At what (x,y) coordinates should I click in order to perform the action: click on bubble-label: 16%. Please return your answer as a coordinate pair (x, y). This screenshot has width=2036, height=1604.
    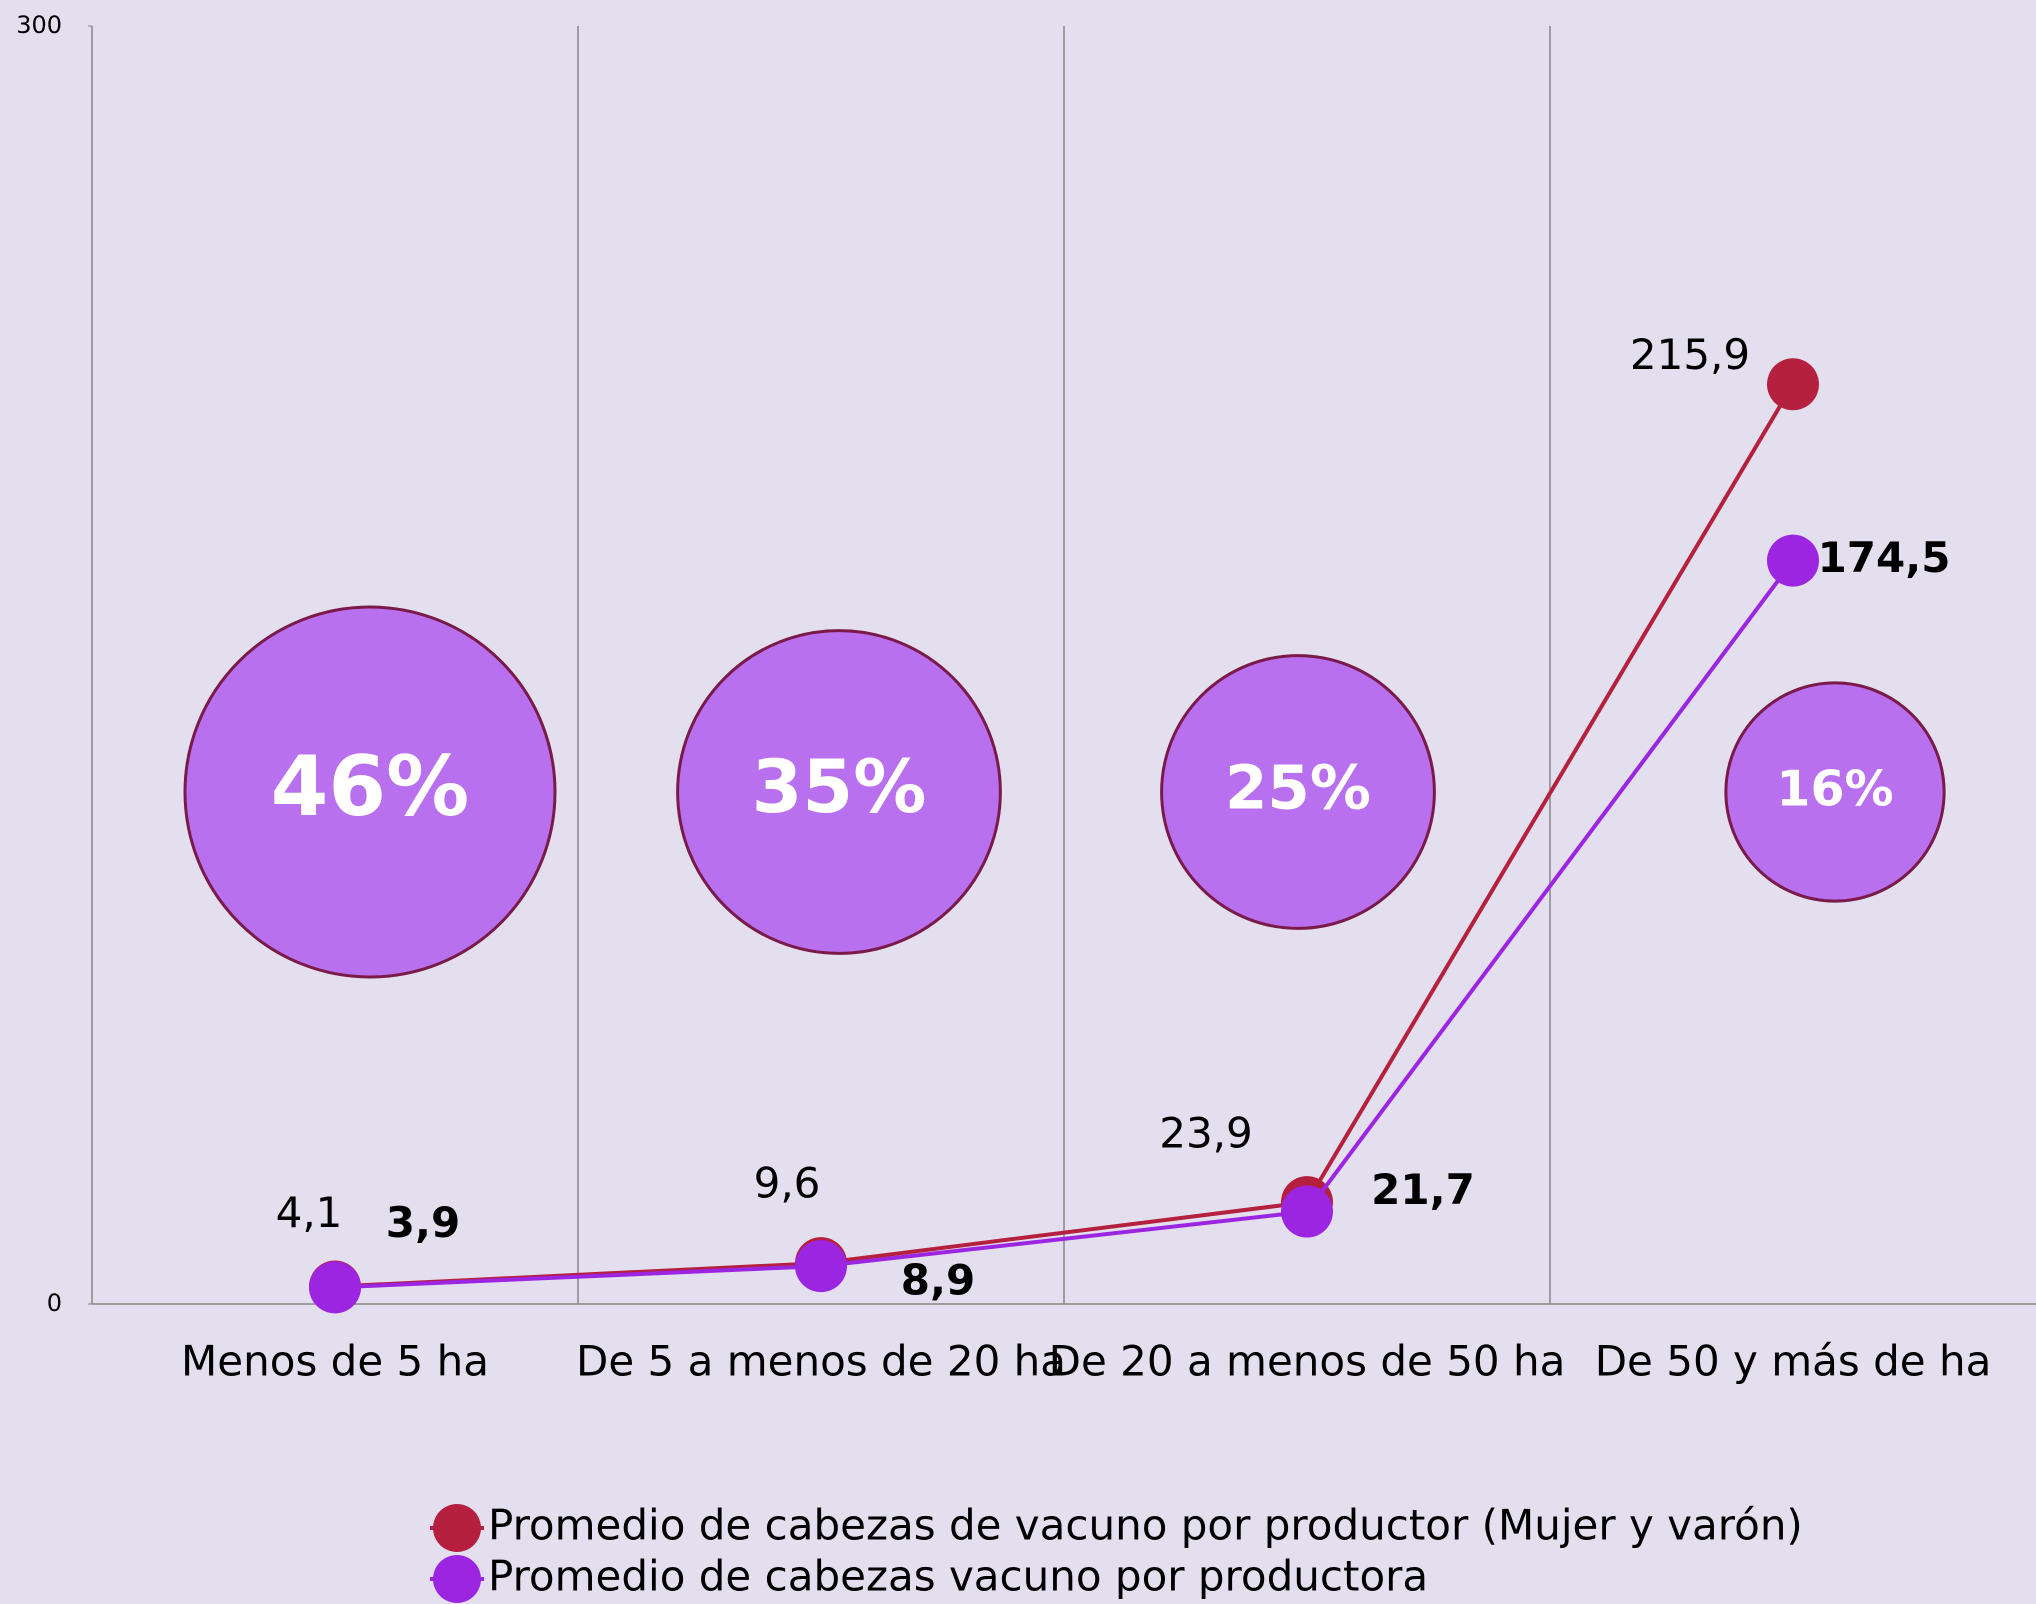
    Looking at the image, I should click on (1834, 789).